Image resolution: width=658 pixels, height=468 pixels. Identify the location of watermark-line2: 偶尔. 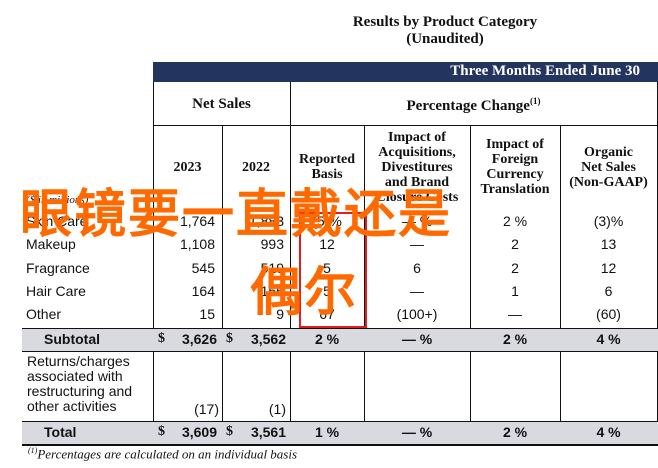
(304, 293).